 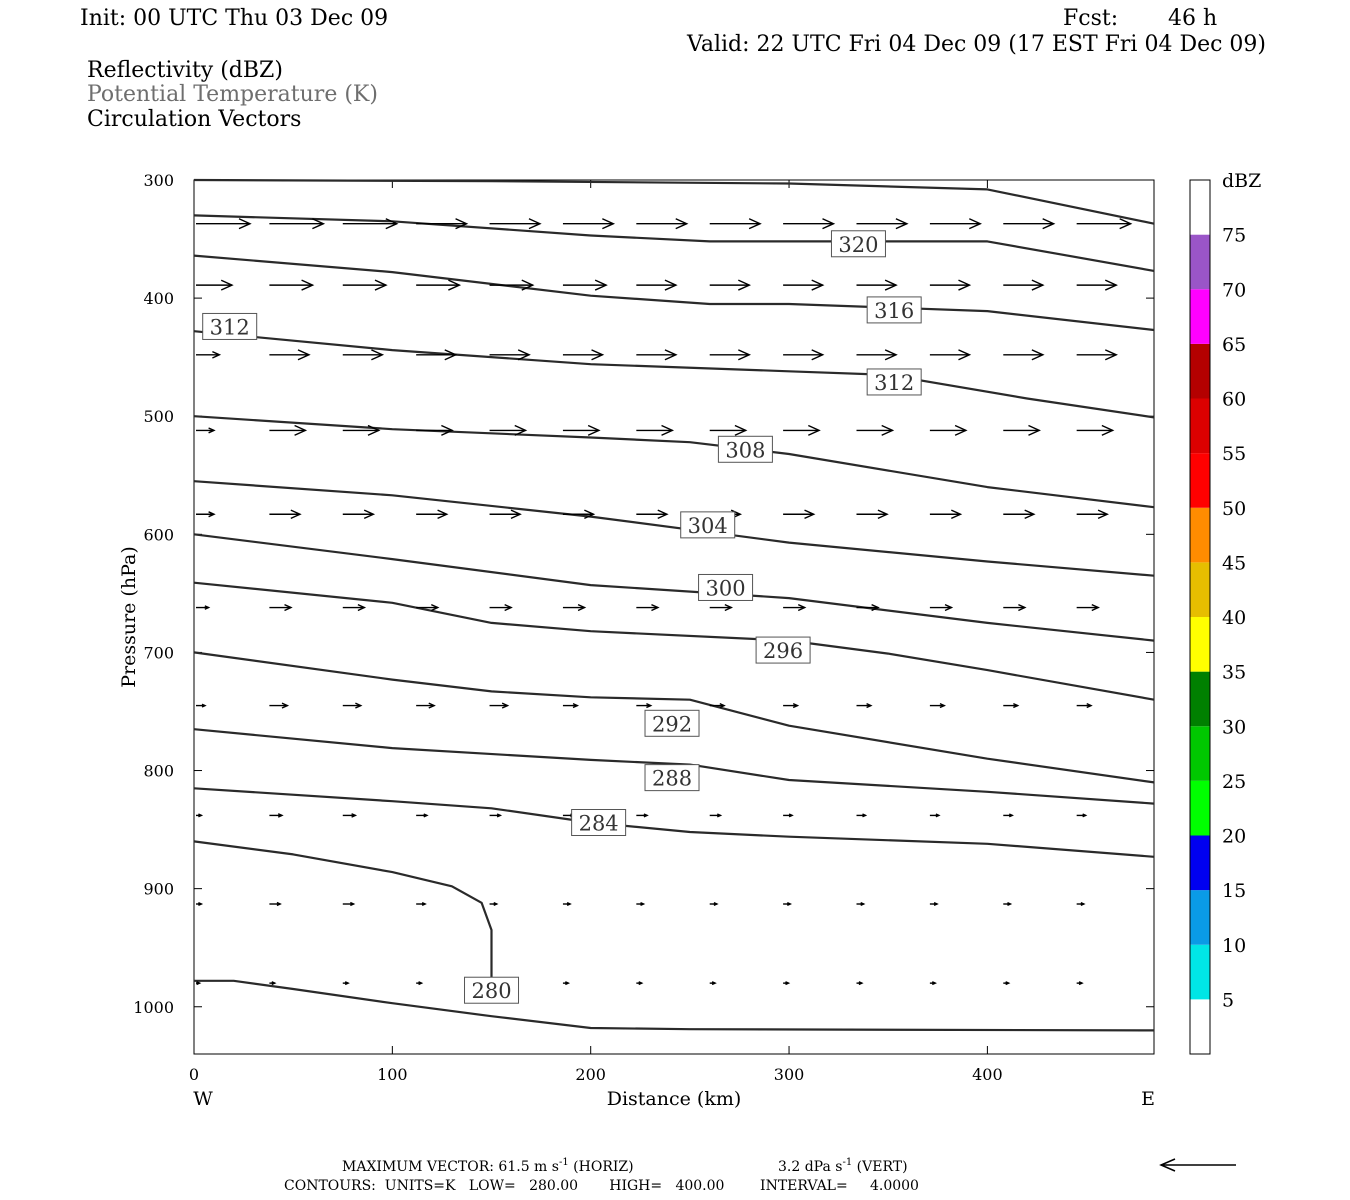 What do you see at coordinates (1234, 618) in the screenshot?
I see `colorbar-label: 40` at bounding box center [1234, 618].